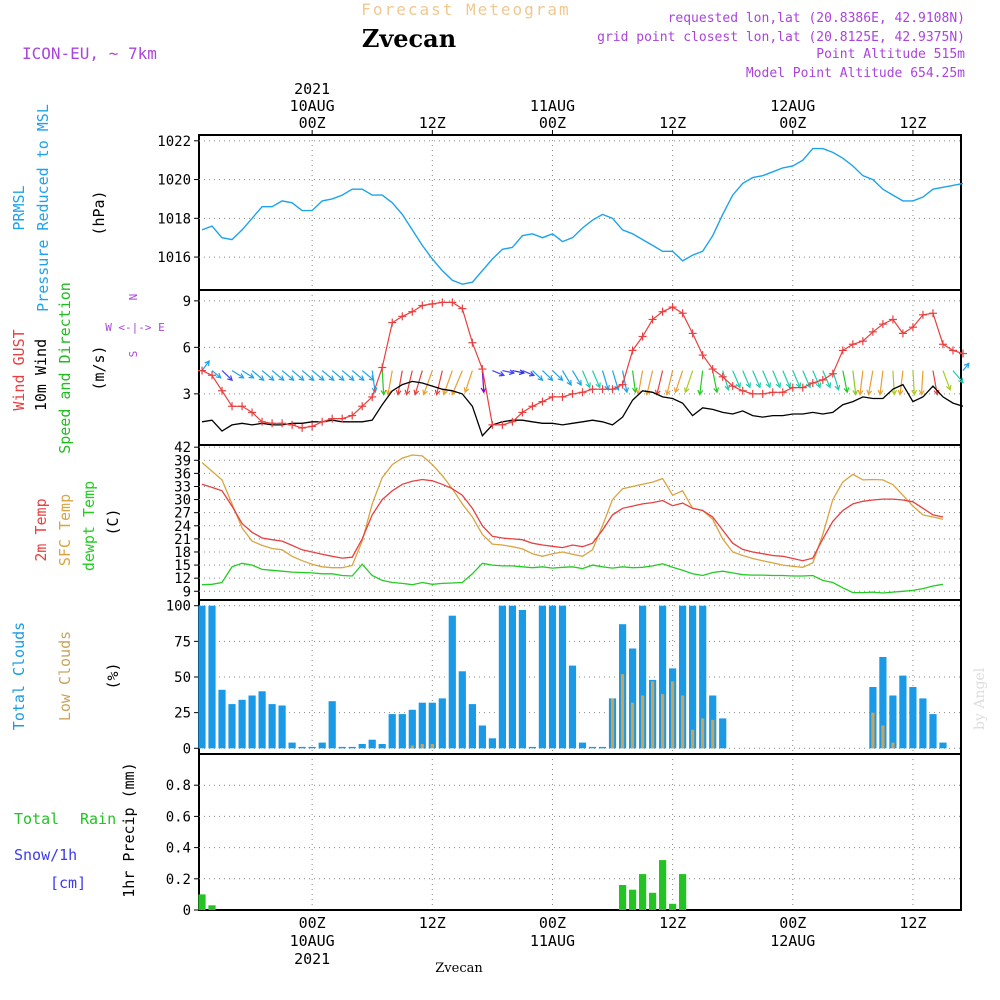 The width and height of the screenshot is (1000, 1000). I want to click on y-tick-label: 42, so click(182, 448).